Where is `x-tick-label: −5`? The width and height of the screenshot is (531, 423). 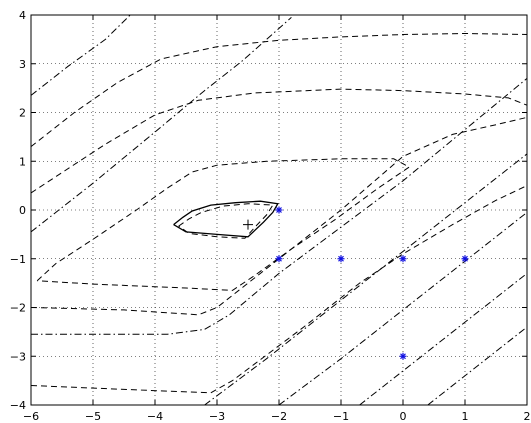
x-tick-label: −5 is located at coordinates (93, 416).